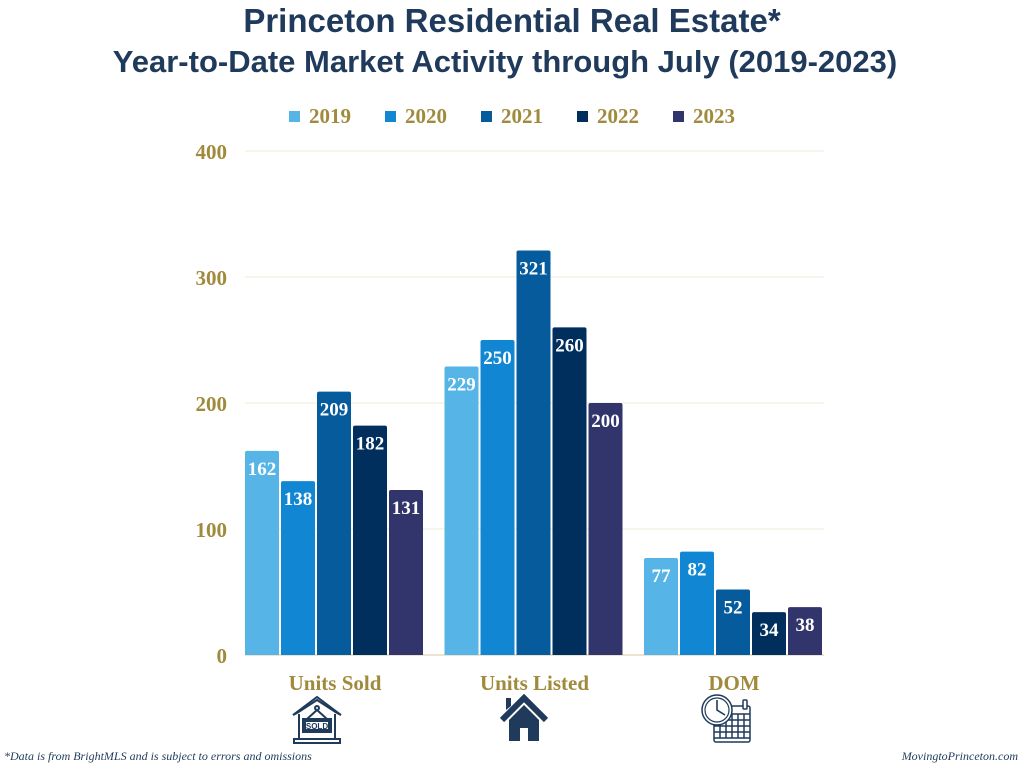 The height and width of the screenshot is (768, 1024). Describe the element at coordinates (317, 726) in the screenshot. I see `sold-sign-text: SOLD` at that location.